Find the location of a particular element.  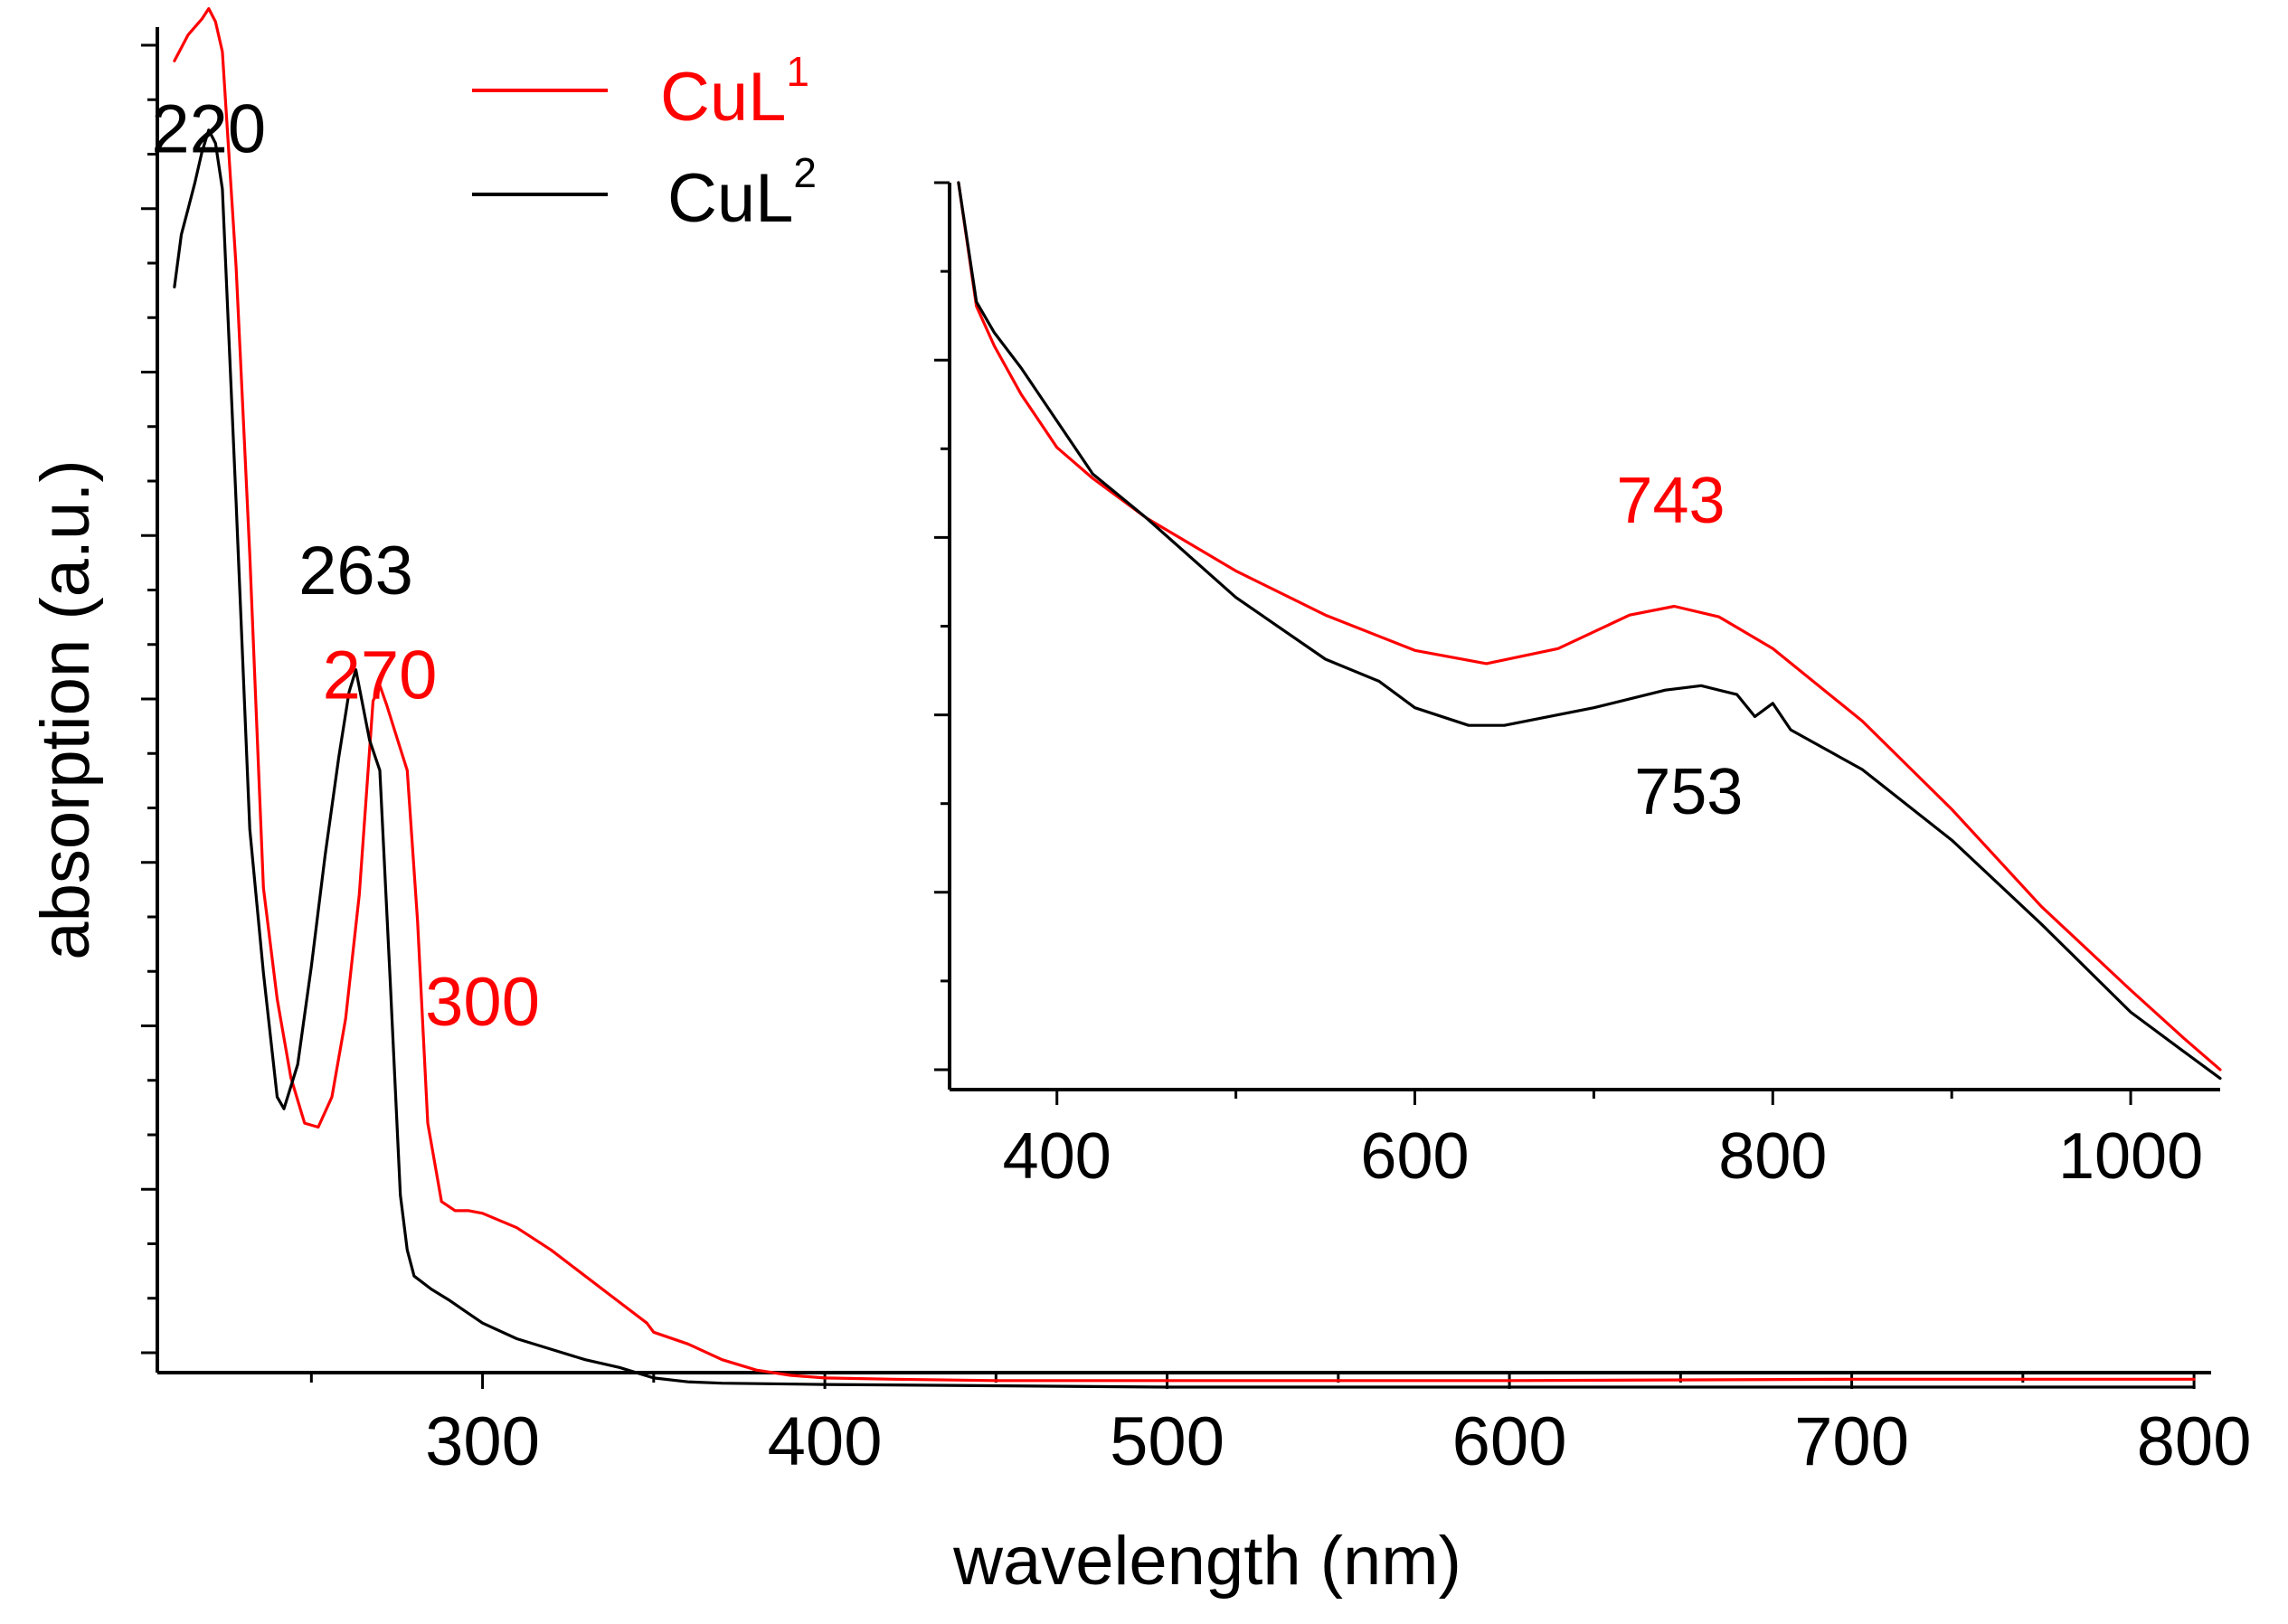

inset-x-tick-label: 600 is located at coordinates (1415, 1157).